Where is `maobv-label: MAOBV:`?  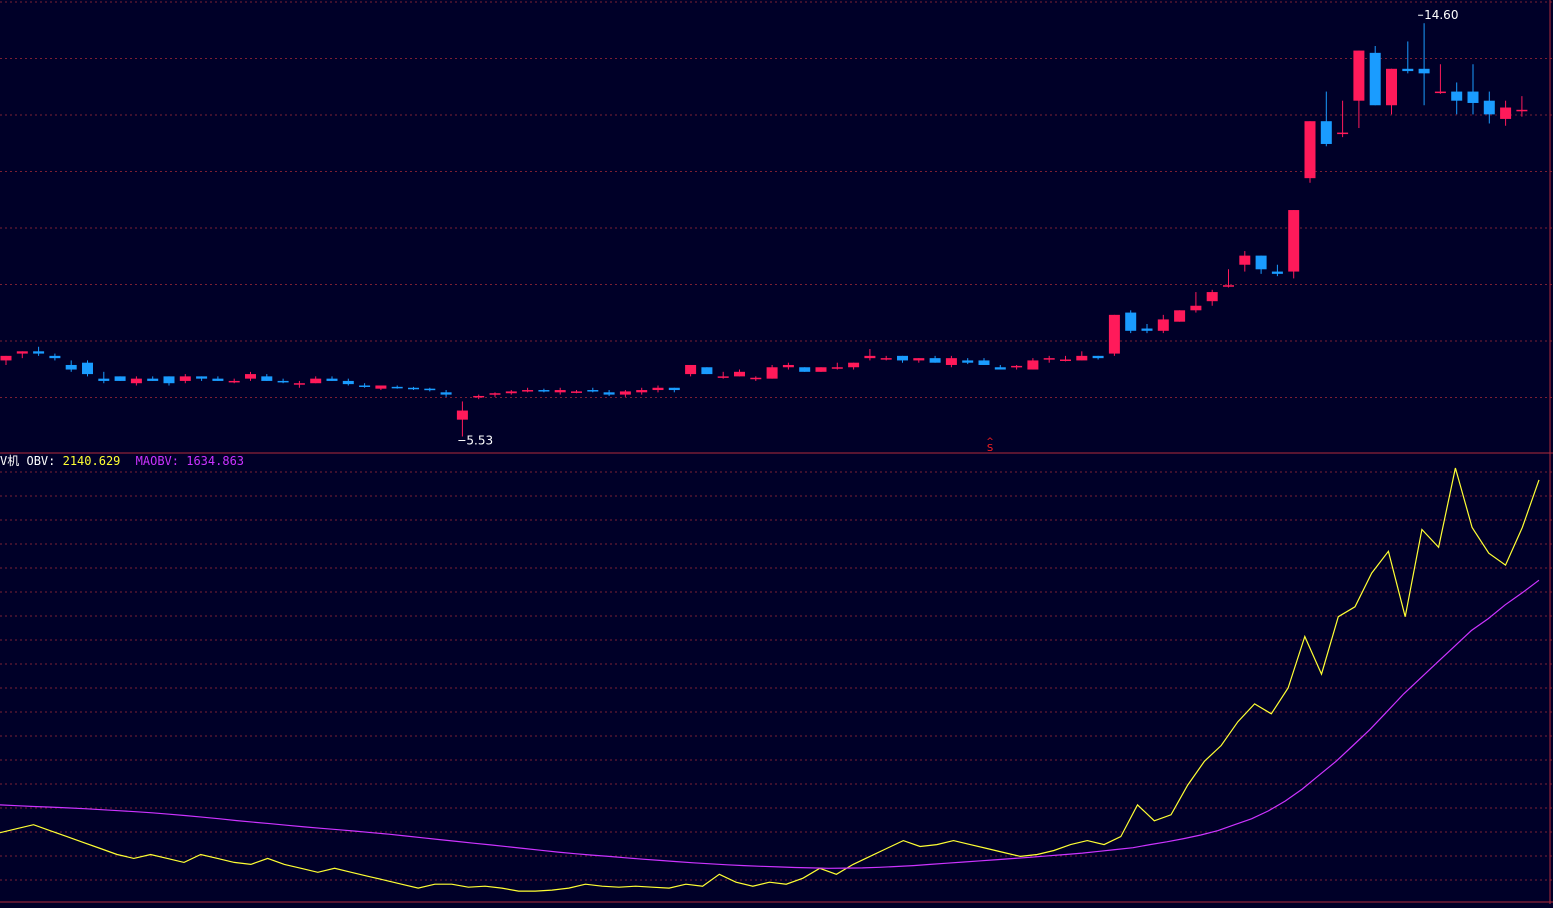
maobv-label: MAOBV: is located at coordinates (157, 461).